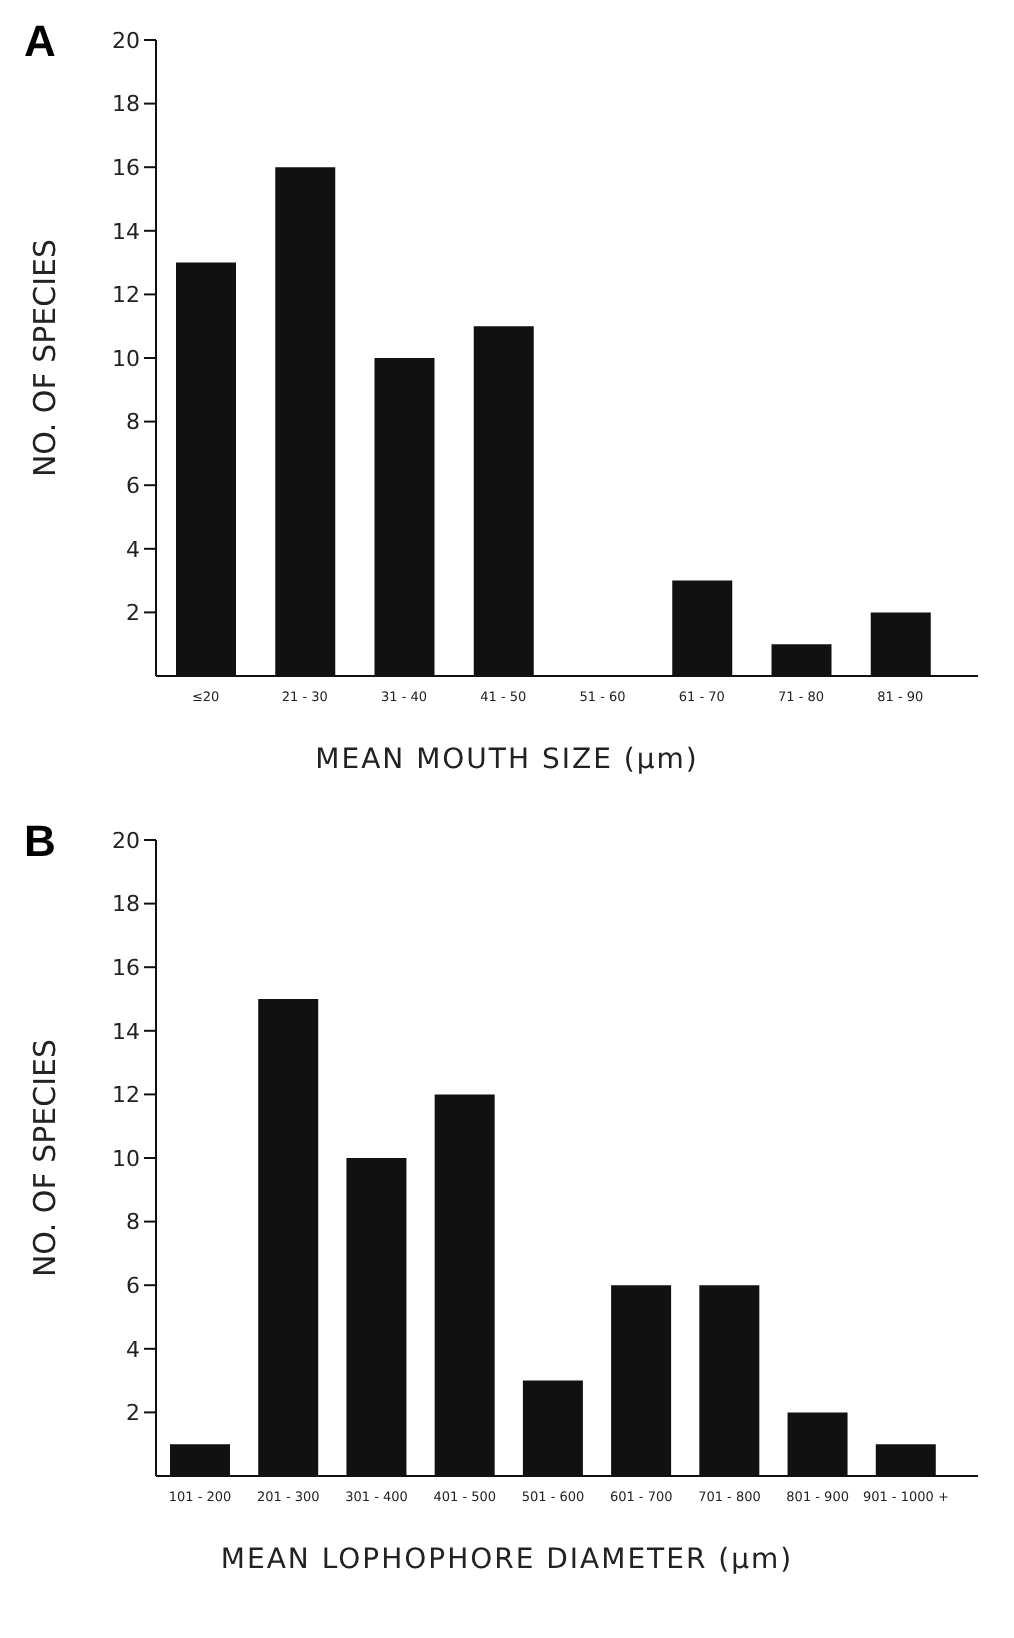 This screenshot has width=1014, height=1638. Describe the element at coordinates (40, 42) in the screenshot. I see `chart-title: A` at that location.